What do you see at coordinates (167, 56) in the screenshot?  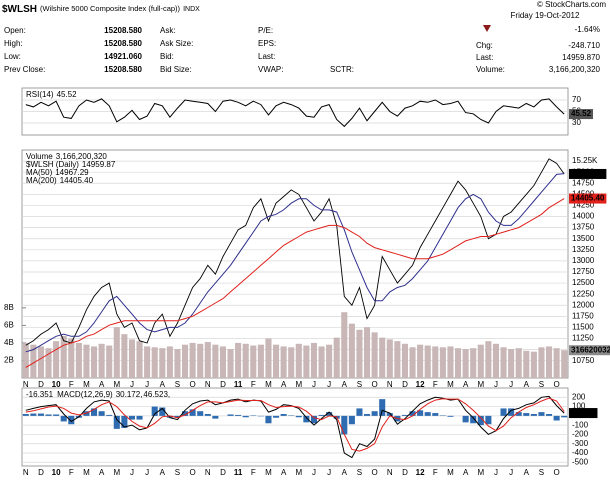 I see `quote-label: Bid:` at bounding box center [167, 56].